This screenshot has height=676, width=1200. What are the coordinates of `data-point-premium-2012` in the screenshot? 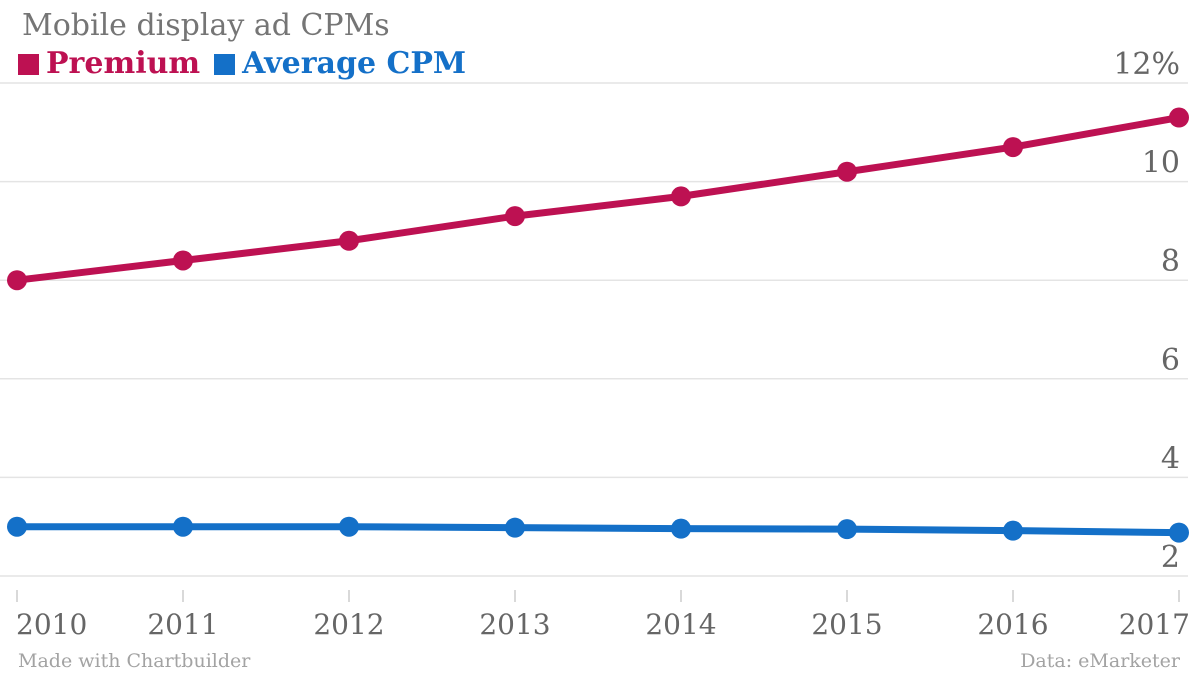 It's located at (349, 240).